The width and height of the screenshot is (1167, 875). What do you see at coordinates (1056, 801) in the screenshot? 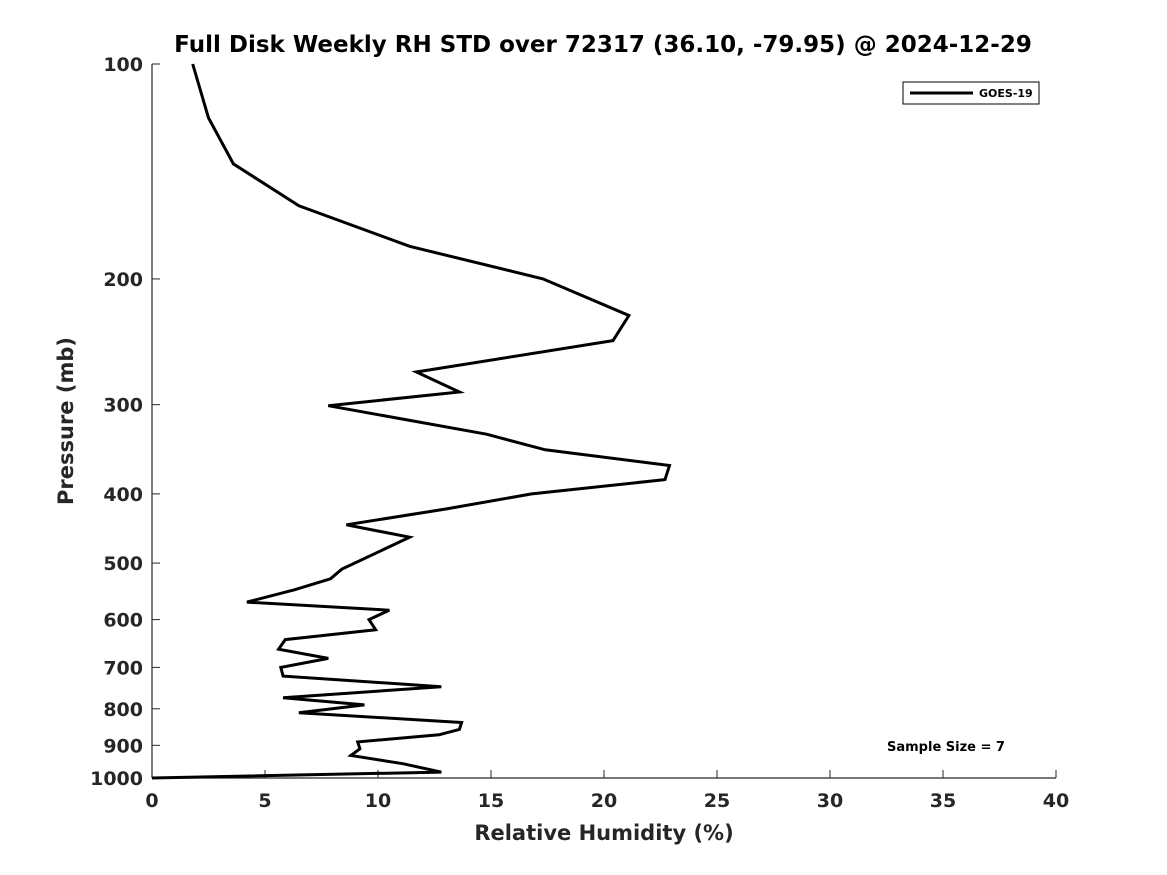
I see `x-tick-label: 40` at bounding box center [1056, 801].